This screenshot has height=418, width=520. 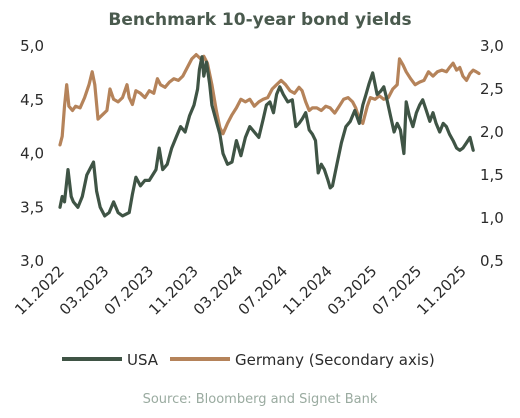 I want to click on right-axis-ticks: 0,5 1,0 1,5 2,0 2,5 3,0, so click(x=492, y=153).